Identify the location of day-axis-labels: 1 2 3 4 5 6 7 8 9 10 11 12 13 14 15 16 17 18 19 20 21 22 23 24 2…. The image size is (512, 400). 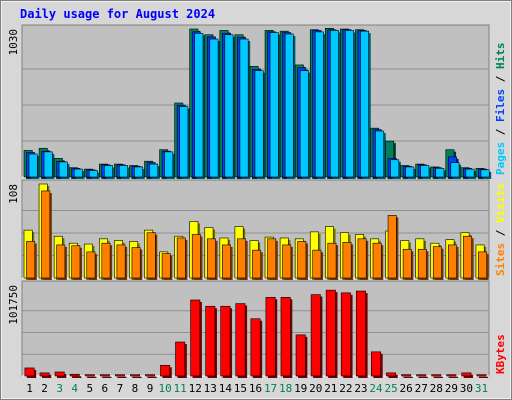
(257, 388).